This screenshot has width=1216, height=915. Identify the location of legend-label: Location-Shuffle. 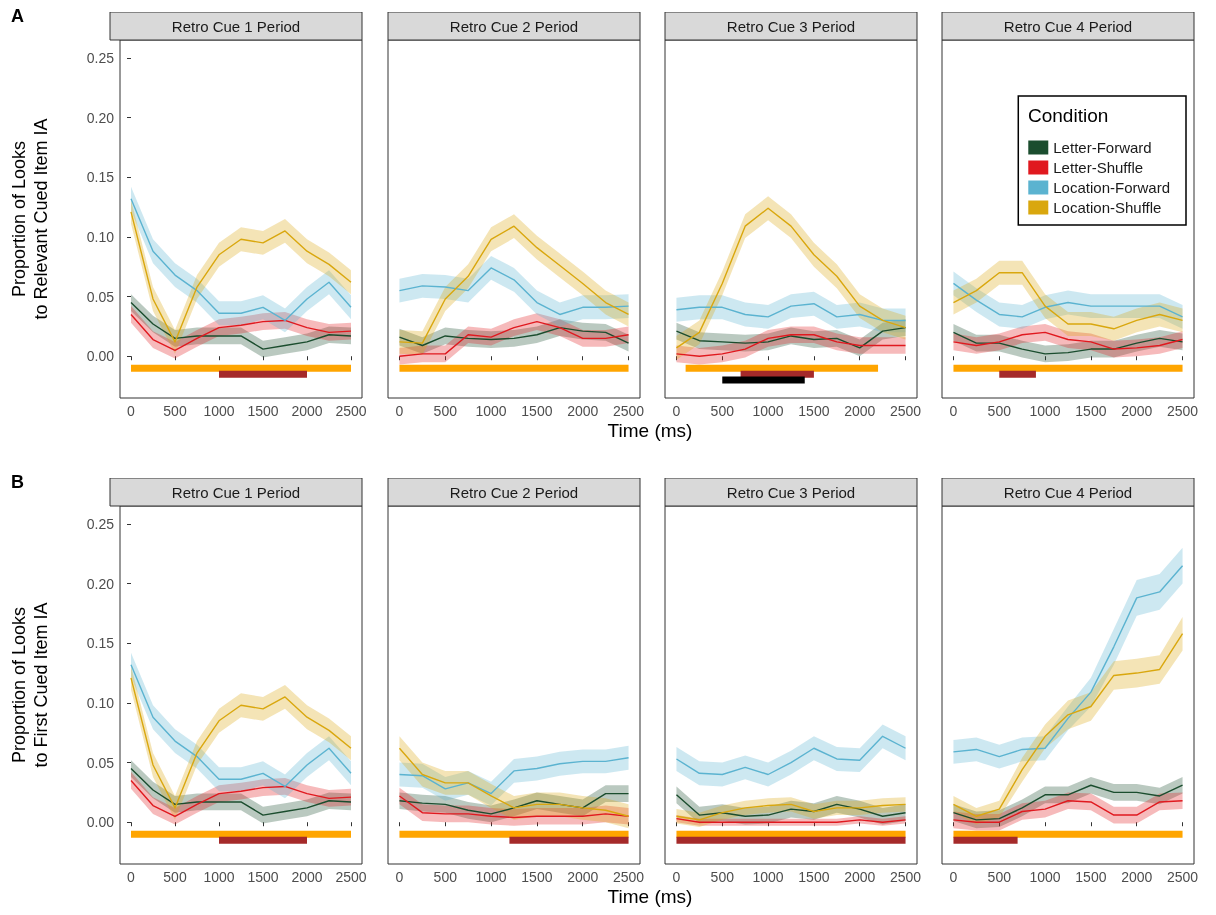
(1107, 207).